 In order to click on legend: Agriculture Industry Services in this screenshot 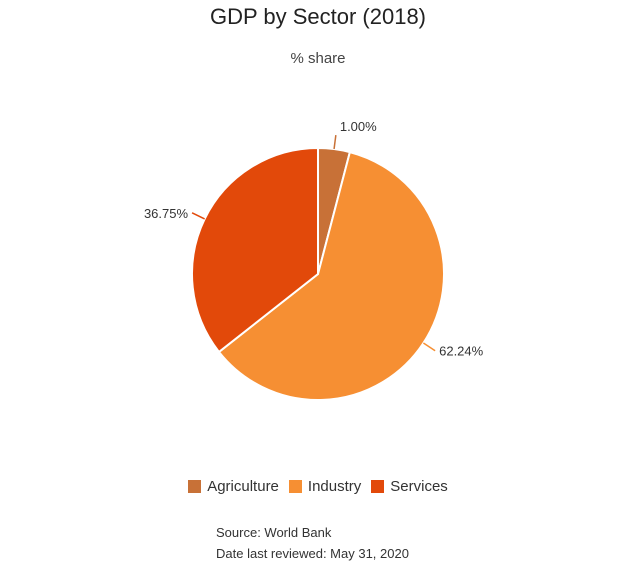, I will do `click(318, 486)`.